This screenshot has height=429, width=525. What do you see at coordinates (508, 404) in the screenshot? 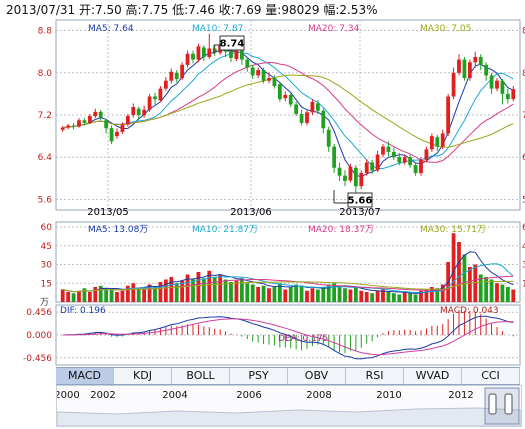
I see `timeline-right-handle` at bounding box center [508, 404].